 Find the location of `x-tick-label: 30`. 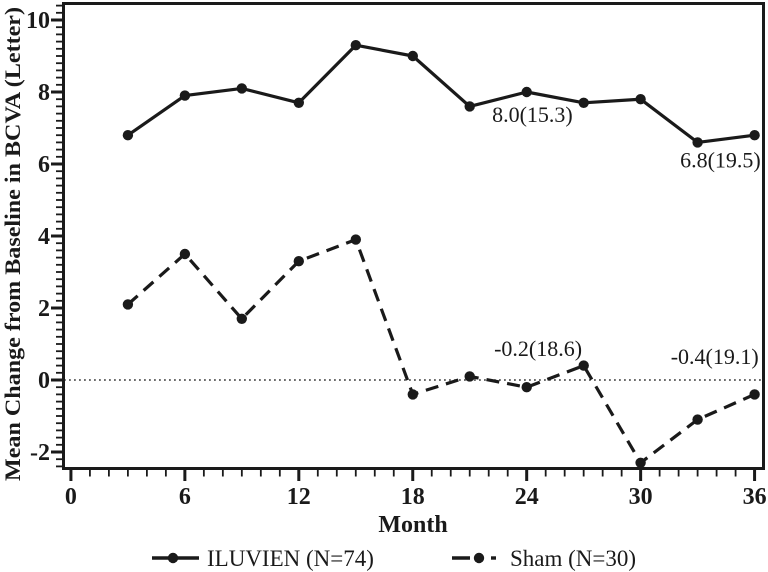

x-tick-label: 30 is located at coordinates (641, 497).